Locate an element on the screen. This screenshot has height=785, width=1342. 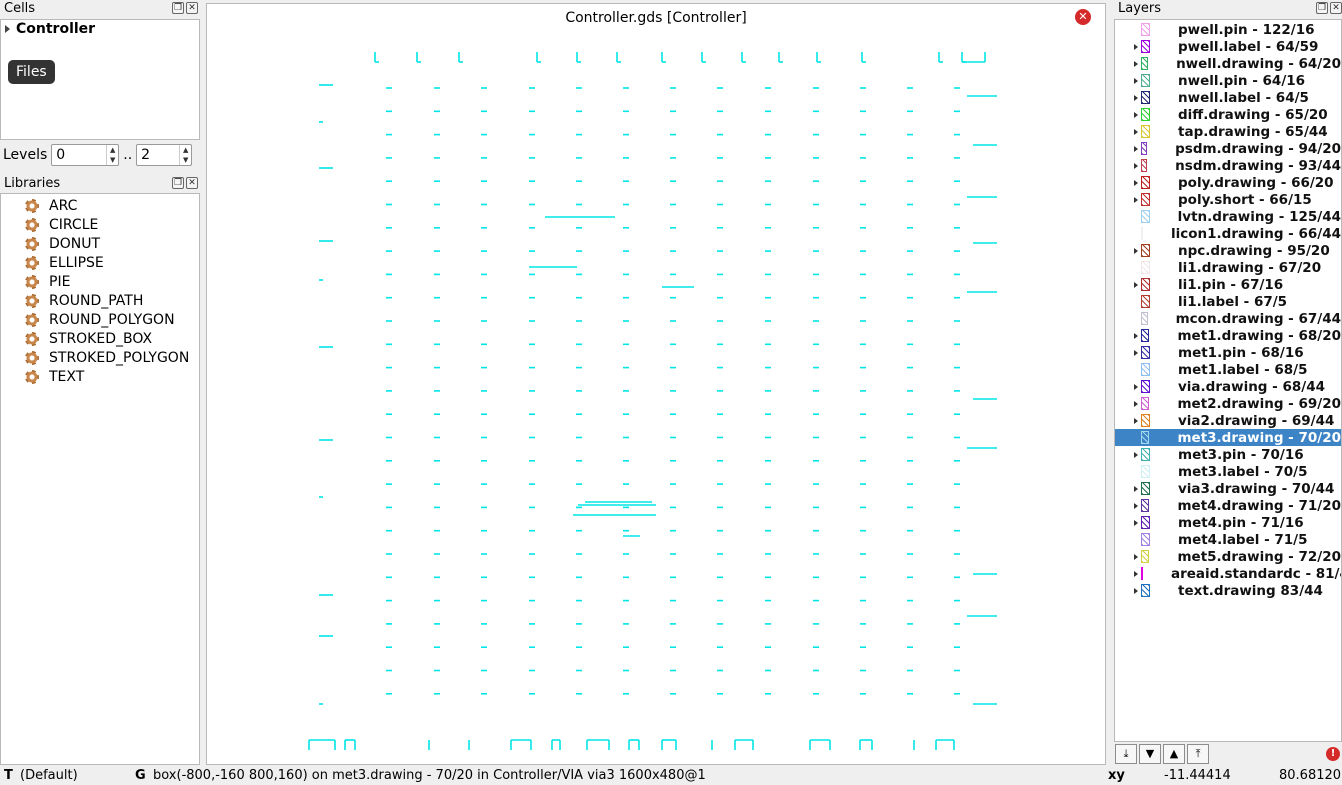
layer-row: poly.drawing - 66/20 is located at coordinates (1228, 182).